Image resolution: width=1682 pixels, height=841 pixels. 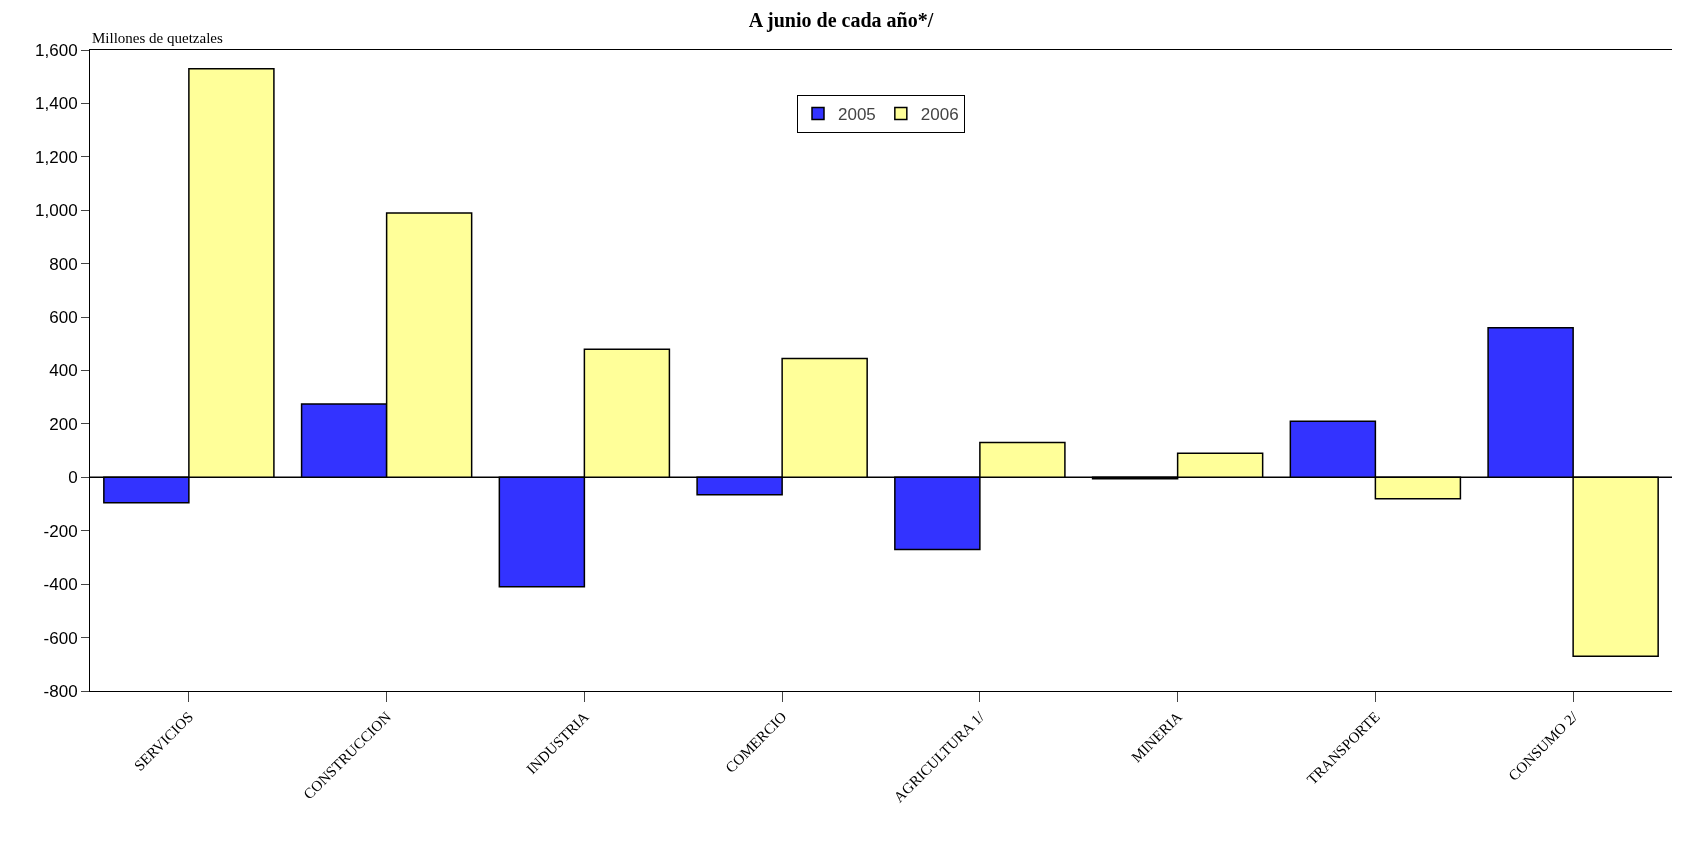 What do you see at coordinates (60, 691) in the screenshot?
I see `y-tick-label: -800` at bounding box center [60, 691].